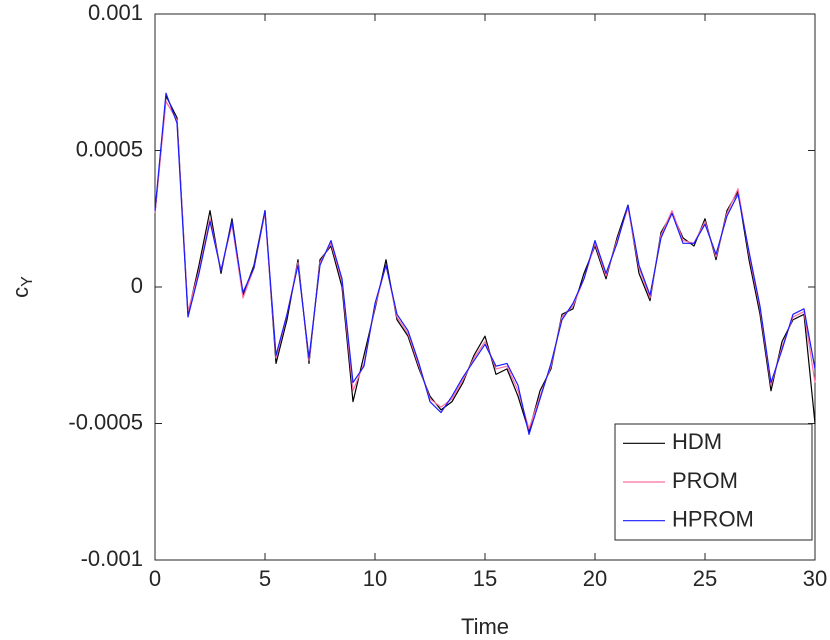 The image size is (830, 640). What do you see at coordinates (137, 285) in the screenshot?
I see `y-tick-label: 0` at bounding box center [137, 285].